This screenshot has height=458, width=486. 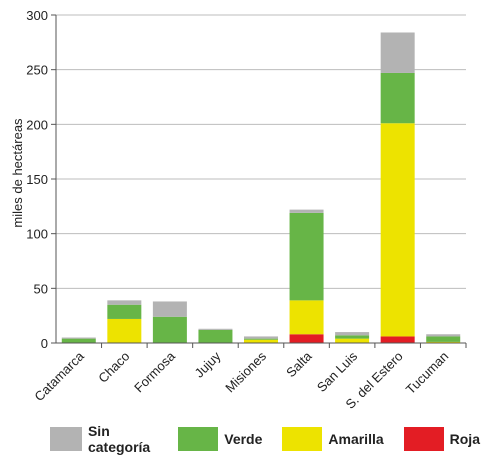 What do you see at coordinates (337, 371) in the screenshot?
I see `x-tick-label: San Luis` at bounding box center [337, 371].